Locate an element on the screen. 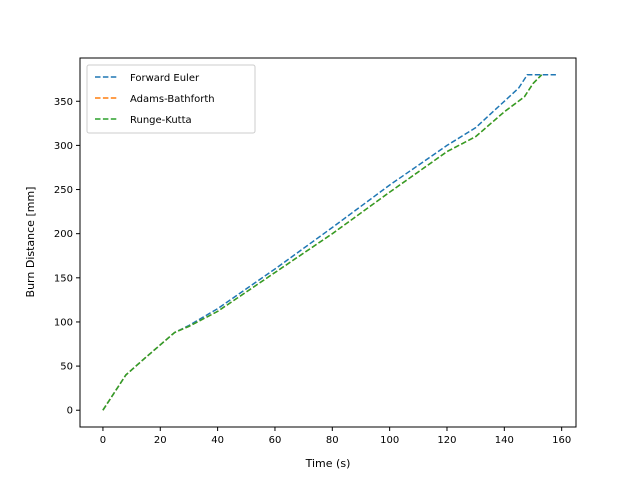 Image resolution: width=640 pixels, height=480 pixels. x-axis-label: Time (s) is located at coordinates (328, 463).